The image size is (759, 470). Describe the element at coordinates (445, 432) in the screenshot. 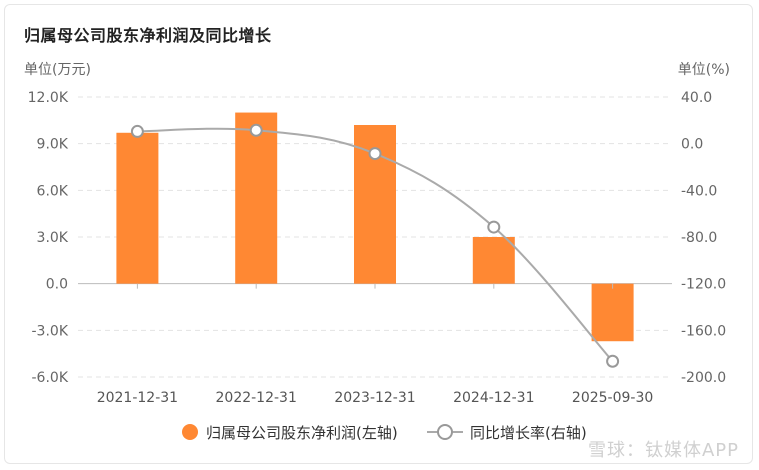

I see `legend-line-point` at that location.